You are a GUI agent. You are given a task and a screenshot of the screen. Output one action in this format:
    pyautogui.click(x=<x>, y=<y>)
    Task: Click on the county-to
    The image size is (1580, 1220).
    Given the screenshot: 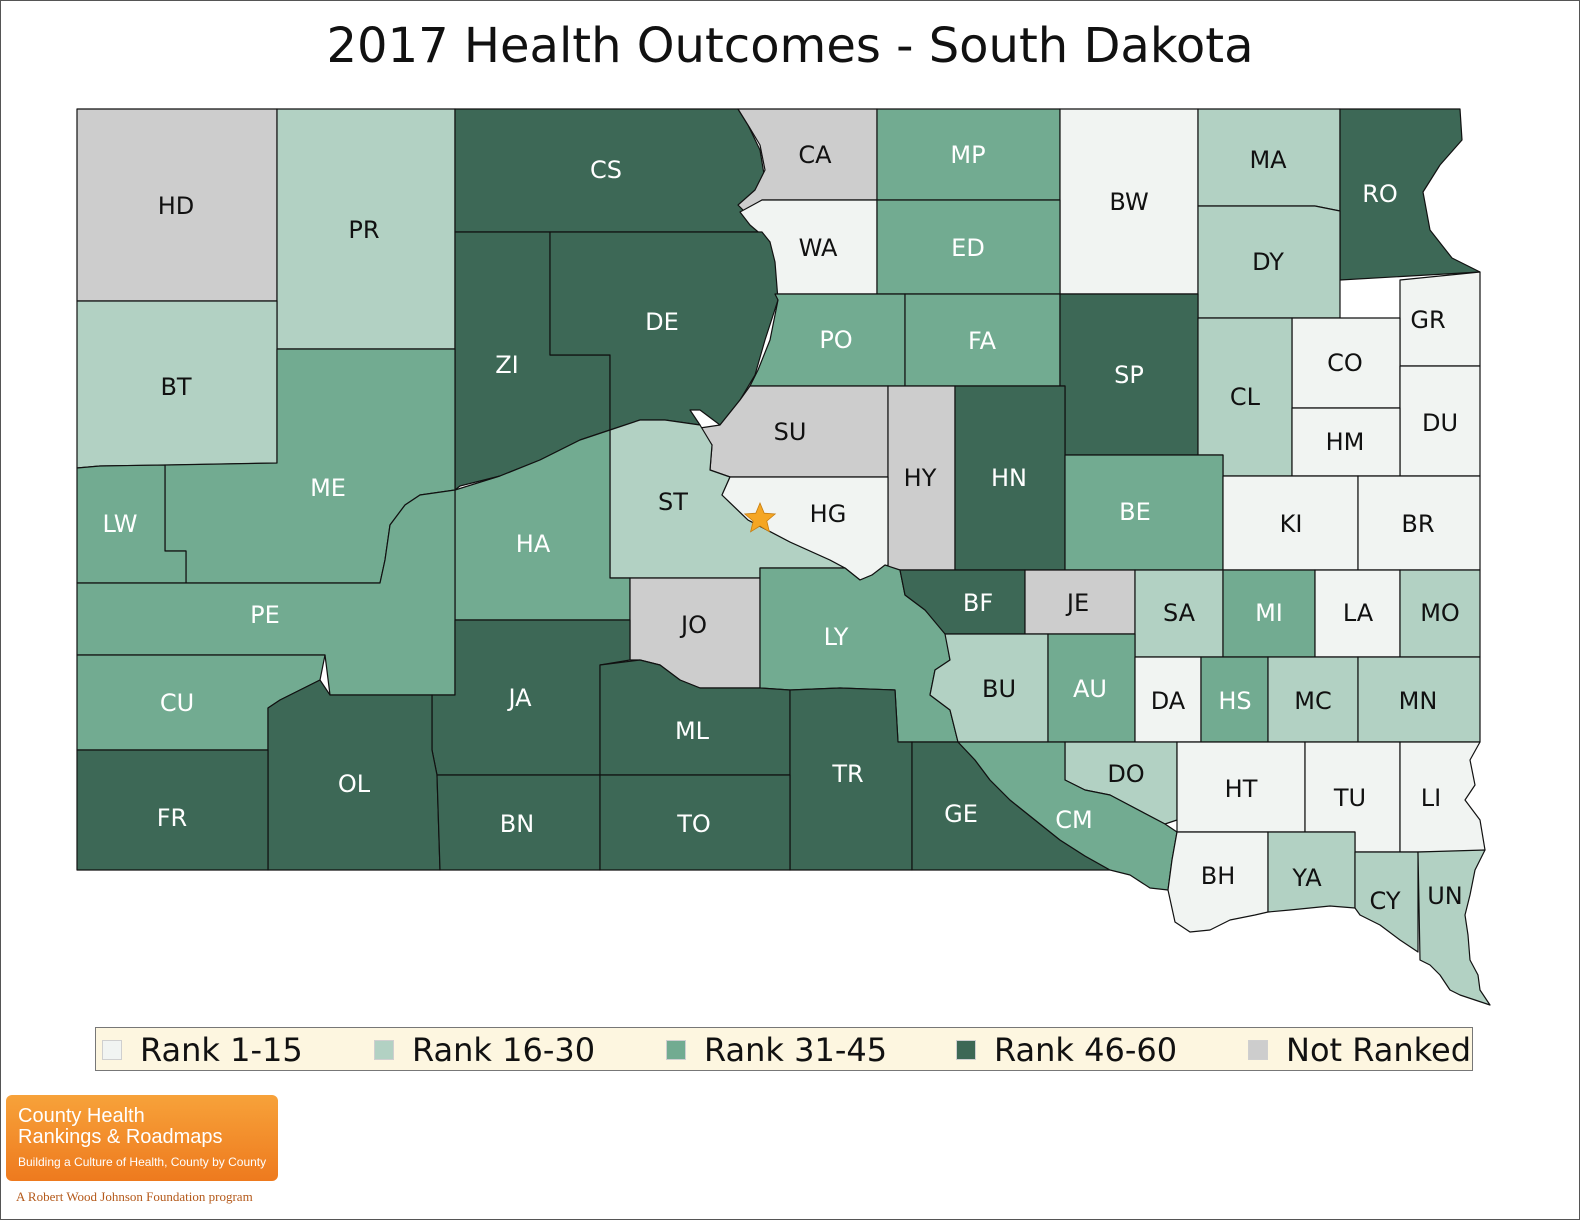 What is the action you would take?
    pyautogui.click(x=695, y=822)
    